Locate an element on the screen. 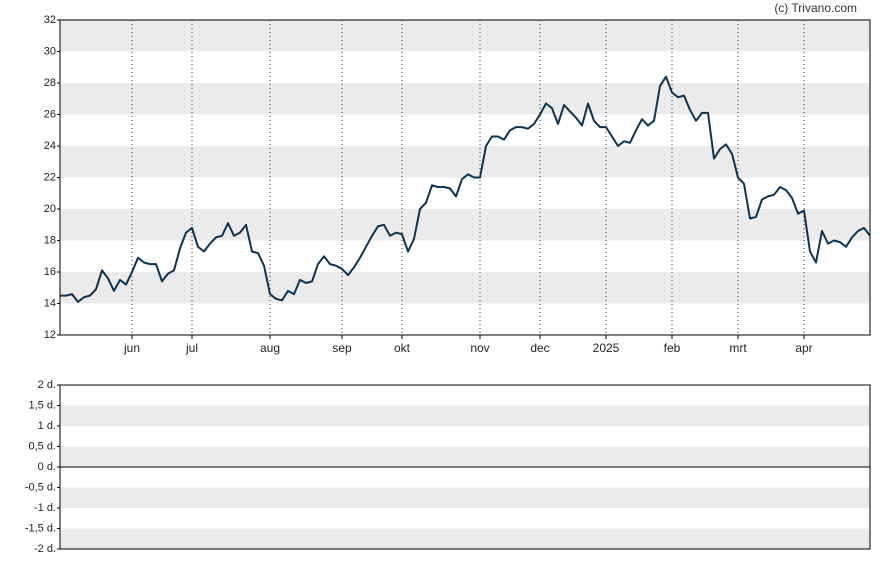  y-tick-label: 28 is located at coordinates (50, 83).